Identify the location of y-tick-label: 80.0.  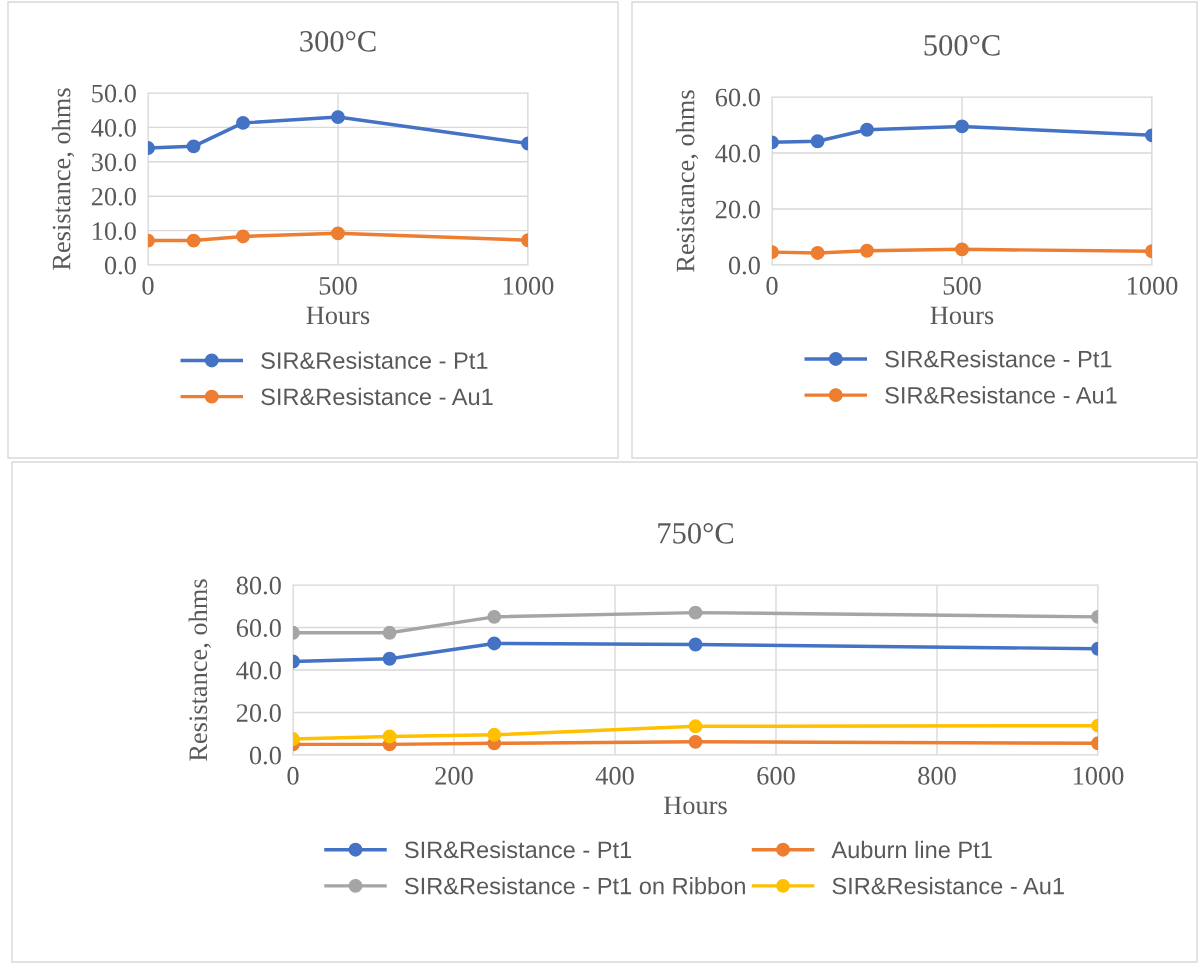
(258, 585).